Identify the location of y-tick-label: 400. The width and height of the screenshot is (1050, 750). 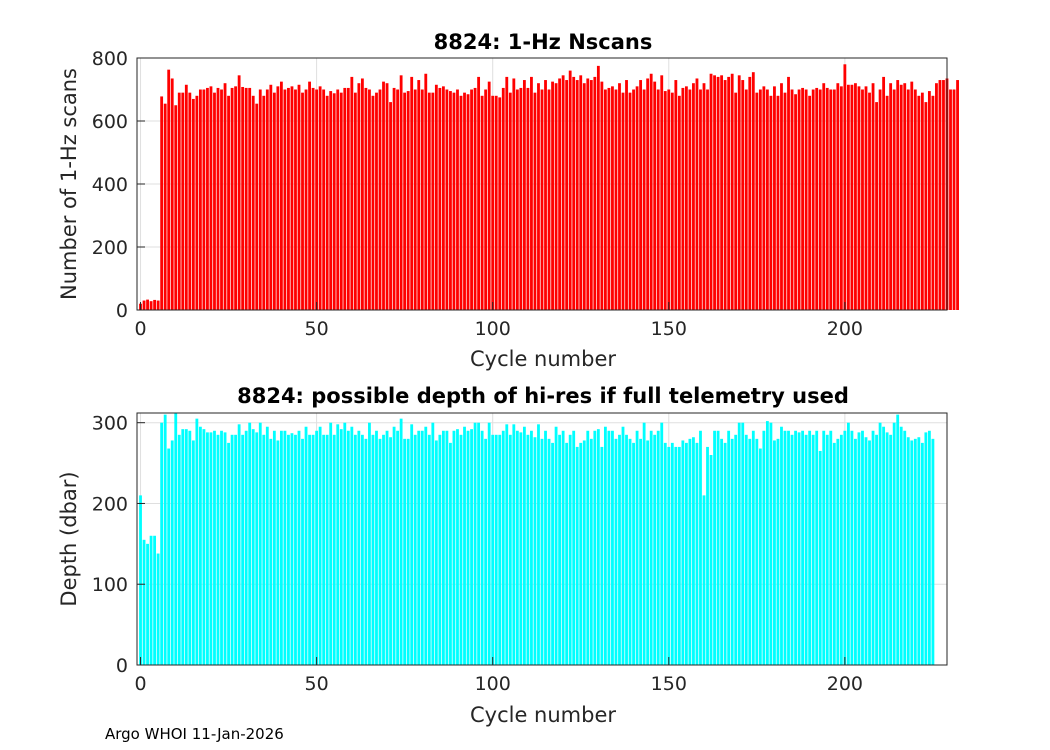
(110, 185).